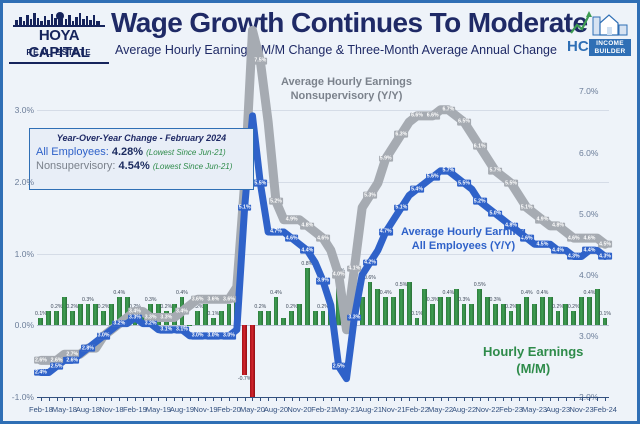 The width and height of the screenshot is (640, 424). I want to click on y-axis-left-tick-label: 3.0%, so click(24, 110).